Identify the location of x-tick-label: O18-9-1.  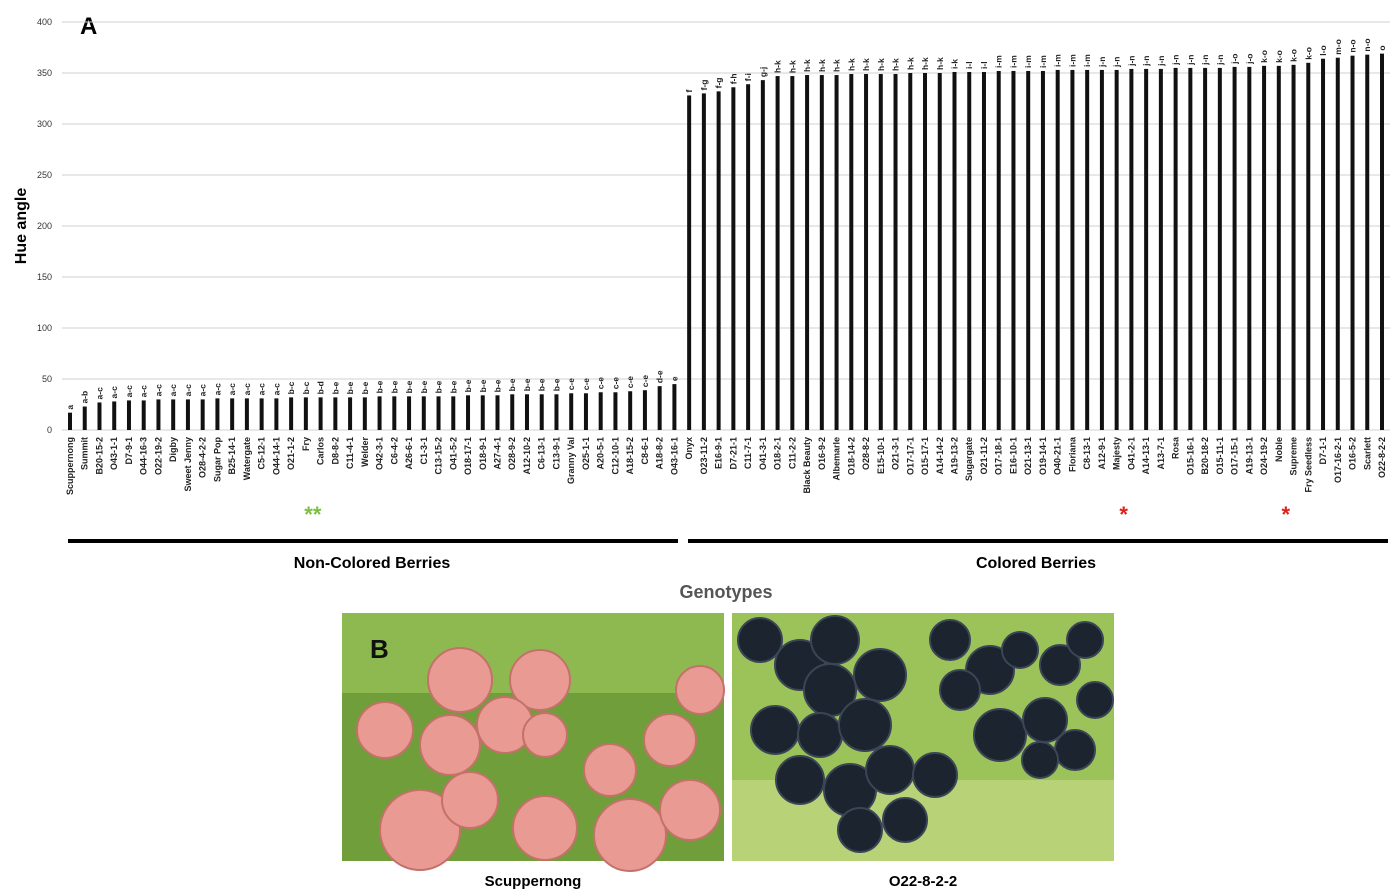
(483, 453).